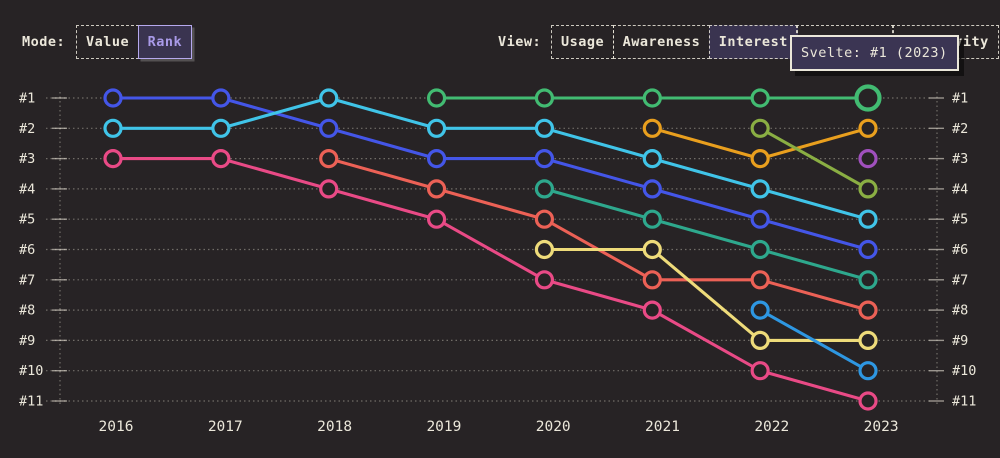 Image resolution: width=1000 pixels, height=458 pixels. What do you see at coordinates (652, 280) in the screenshot?
I see `marker-salmon-2021` at bounding box center [652, 280].